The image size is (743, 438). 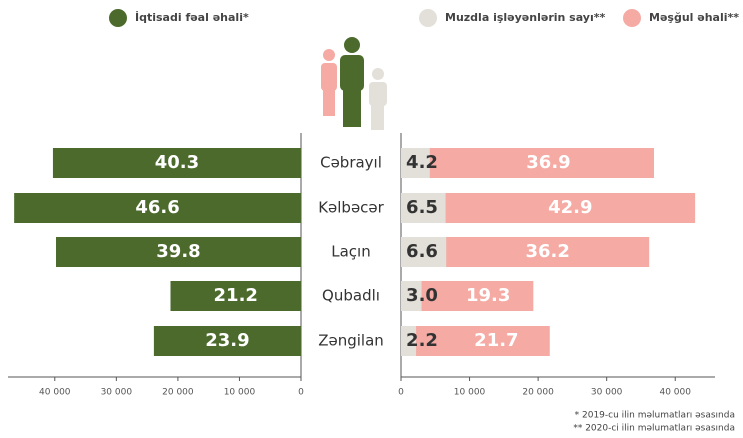 I want to click on legend-label: İqtisadi fəal əhali*, so click(x=192, y=17).